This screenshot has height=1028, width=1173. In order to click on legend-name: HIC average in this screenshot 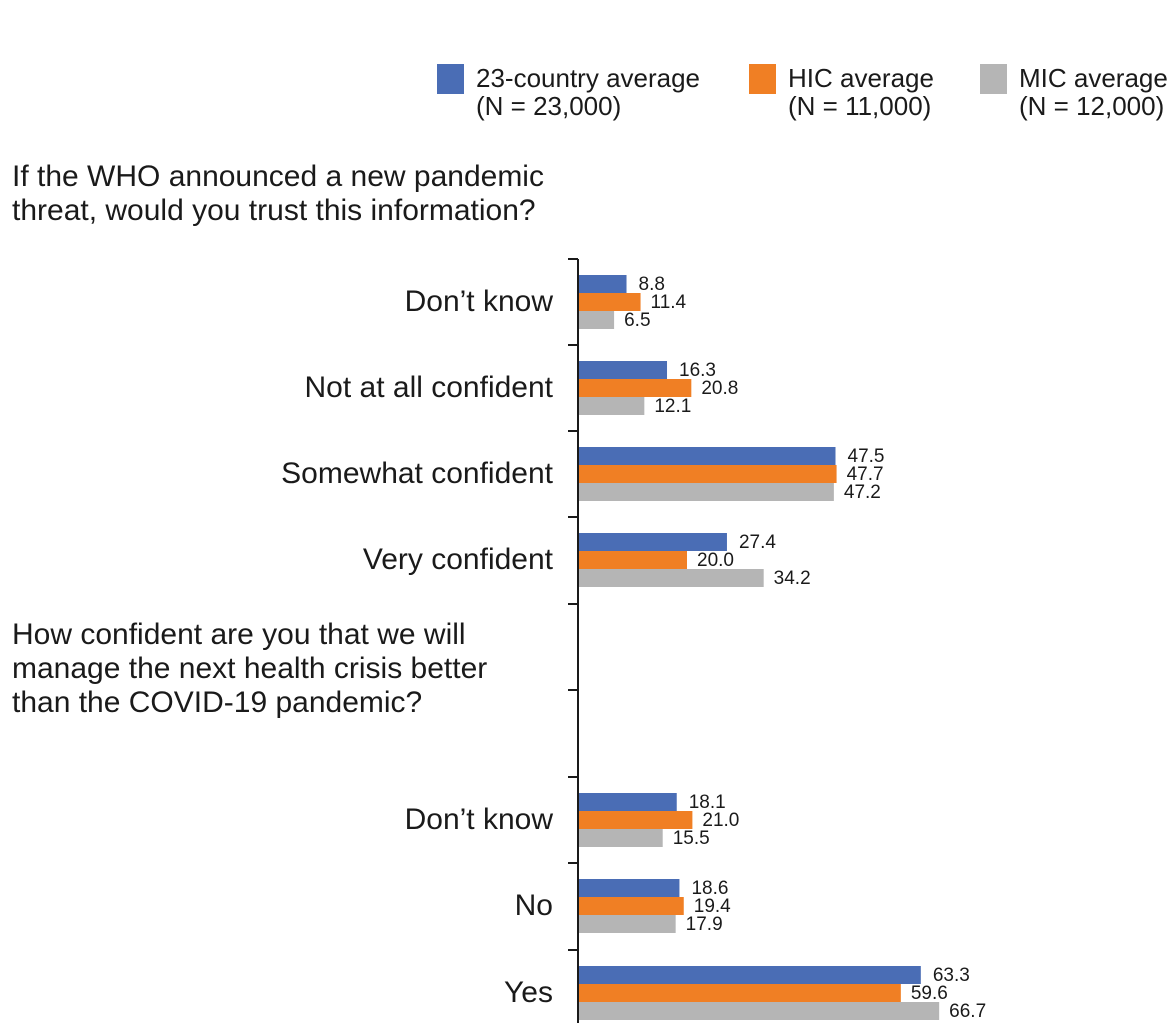, I will do `click(861, 78)`.